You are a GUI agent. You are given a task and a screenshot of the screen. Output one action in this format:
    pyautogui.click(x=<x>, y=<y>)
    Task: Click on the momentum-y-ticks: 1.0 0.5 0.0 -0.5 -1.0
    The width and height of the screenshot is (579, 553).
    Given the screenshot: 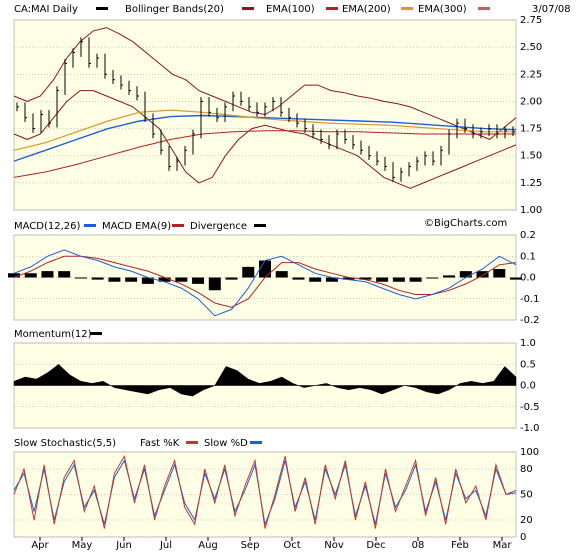 What is the action you would take?
    pyautogui.click(x=530, y=386)
    